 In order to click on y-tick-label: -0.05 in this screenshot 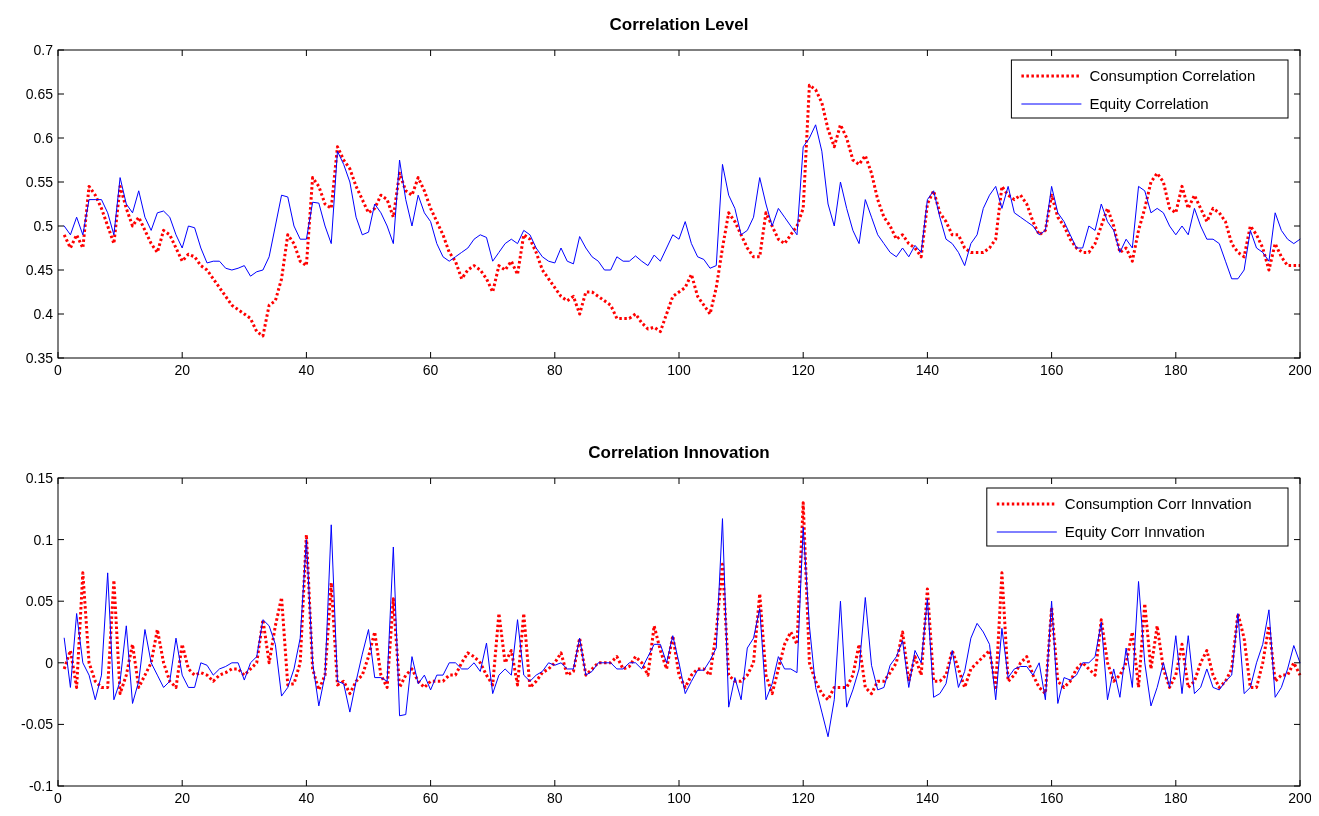, I will do `click(37, 724)`.